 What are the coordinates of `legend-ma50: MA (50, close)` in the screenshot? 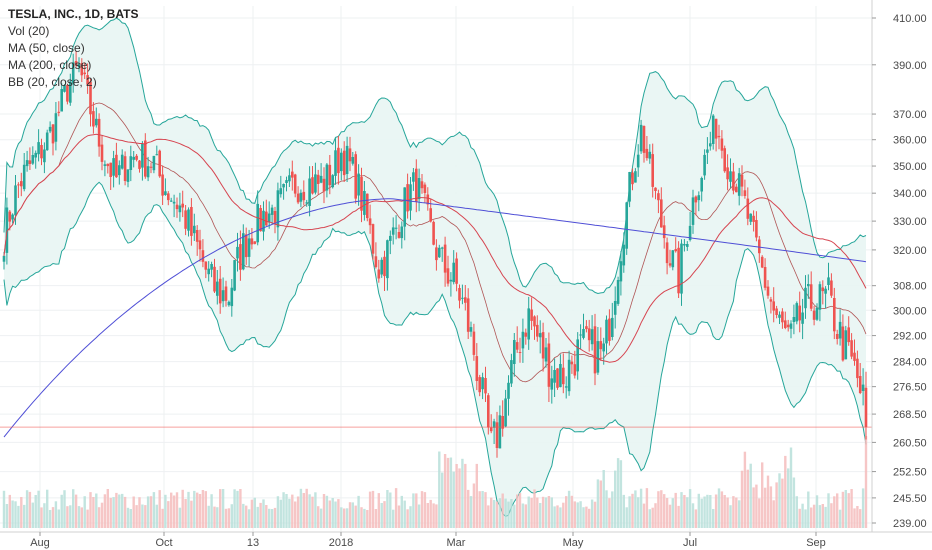 It's located at (46, 48).